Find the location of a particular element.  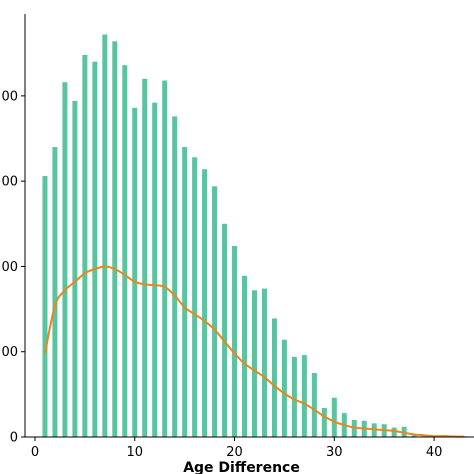

y-tick-label: 0 is located at coordinates (14, 438).